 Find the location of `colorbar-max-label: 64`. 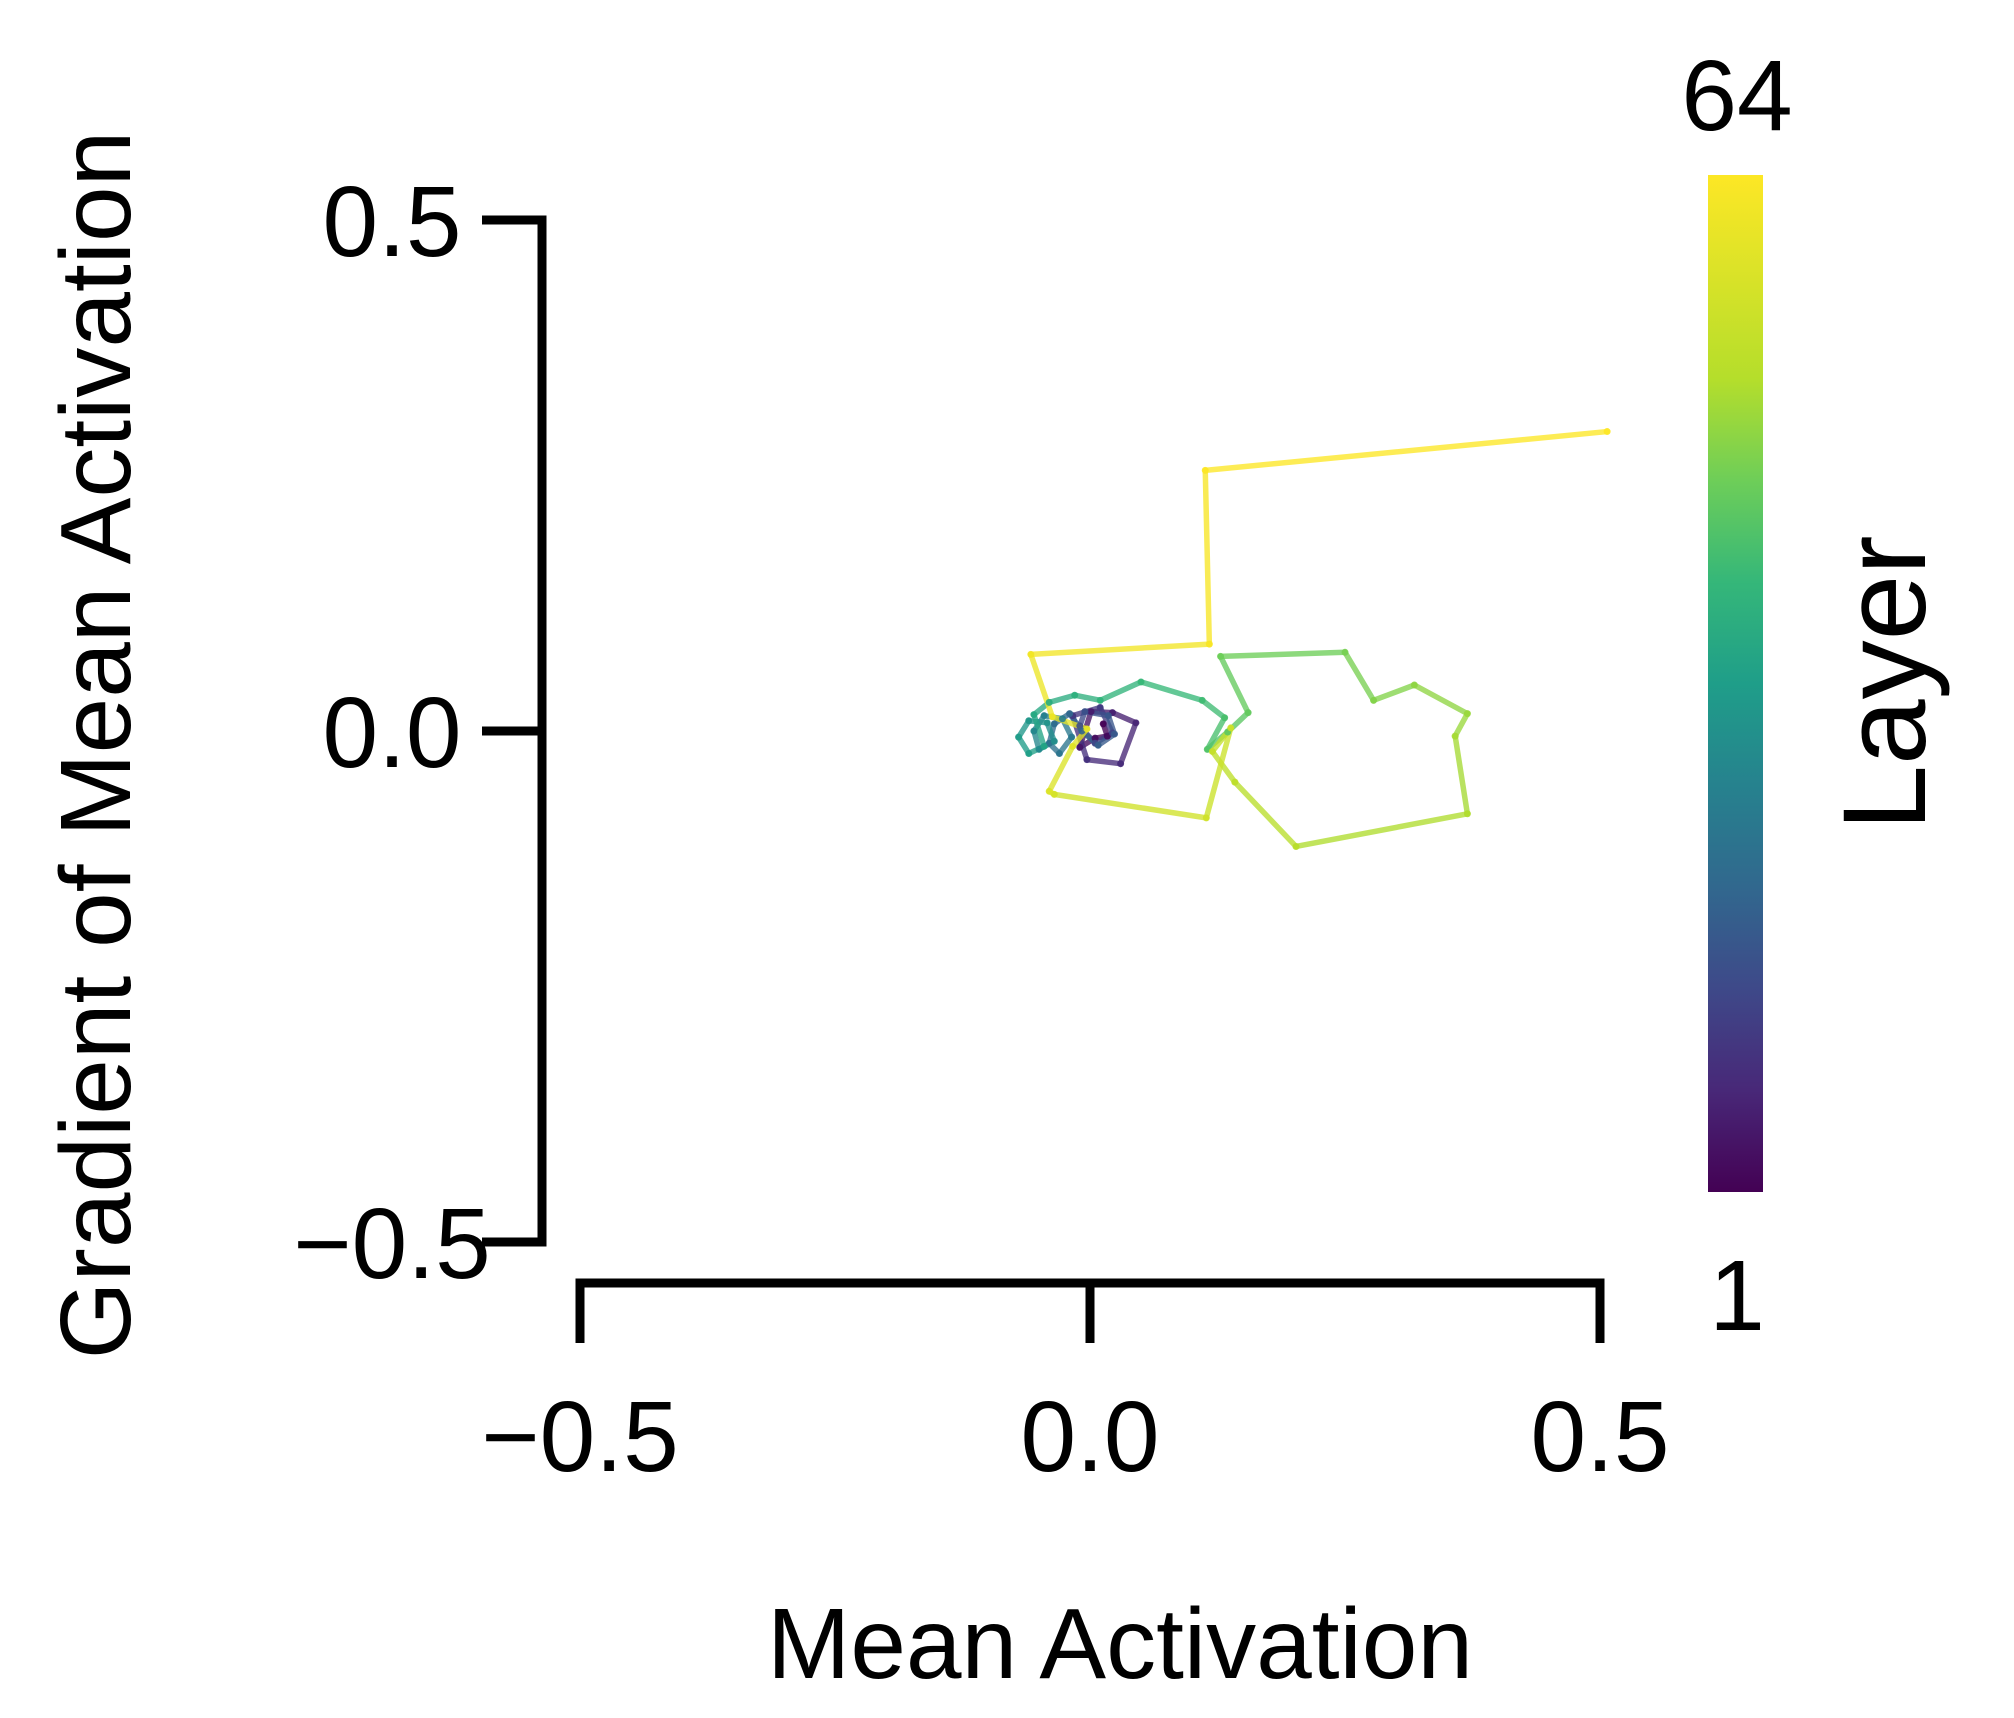

colorbar-max-label: 64 is located at coordinates (1736, 96).